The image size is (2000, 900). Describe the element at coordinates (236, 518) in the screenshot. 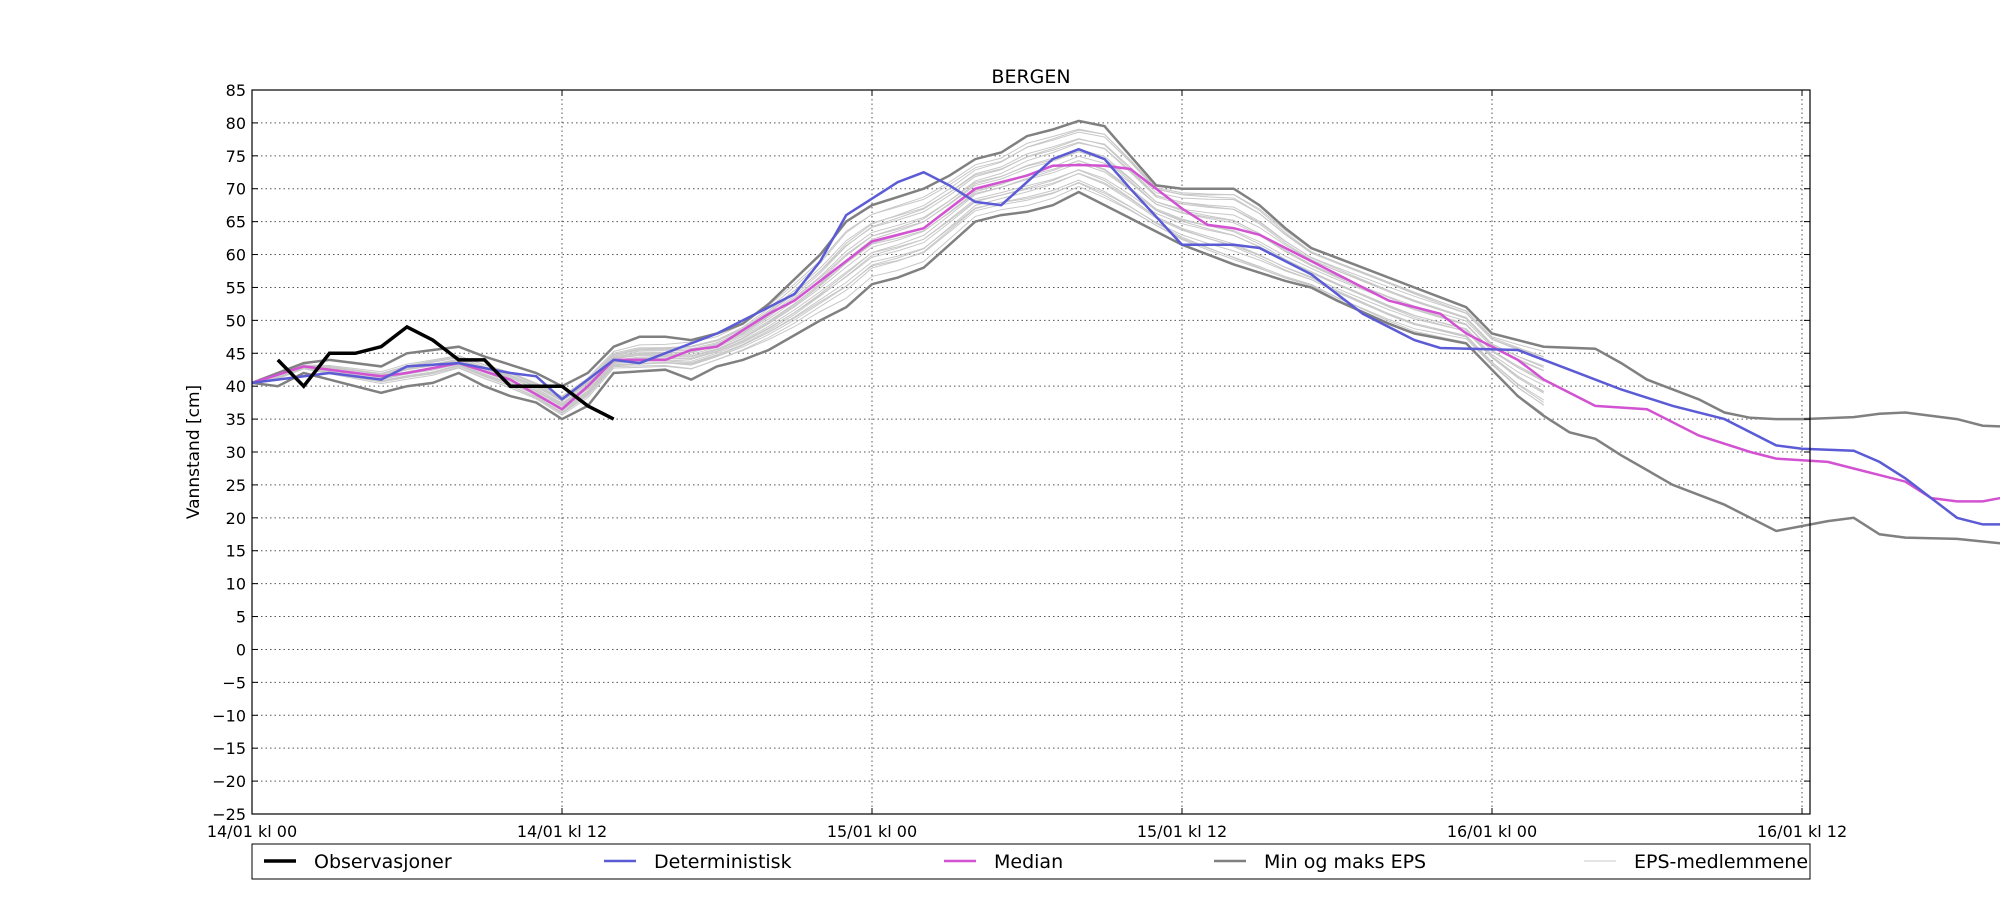

I see `y-tick-label: 20` at that location.